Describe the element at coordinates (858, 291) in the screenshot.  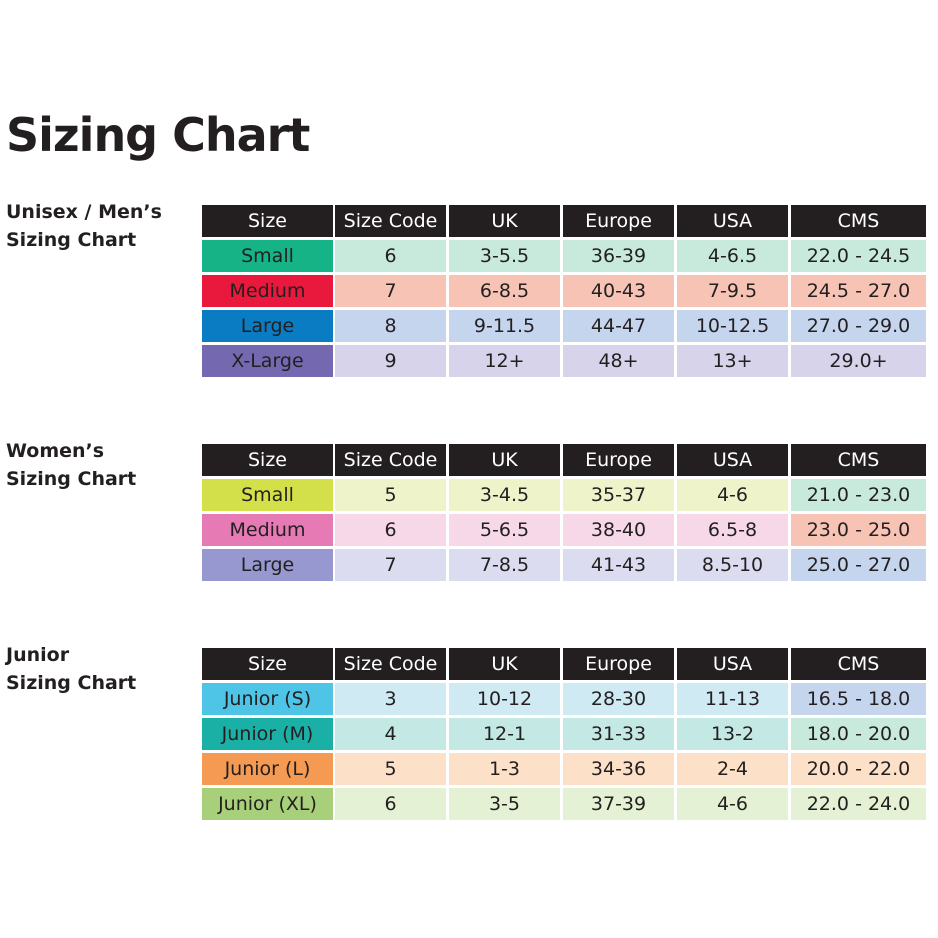
I see `table-cell: 24.5 - 27.0` at that location.